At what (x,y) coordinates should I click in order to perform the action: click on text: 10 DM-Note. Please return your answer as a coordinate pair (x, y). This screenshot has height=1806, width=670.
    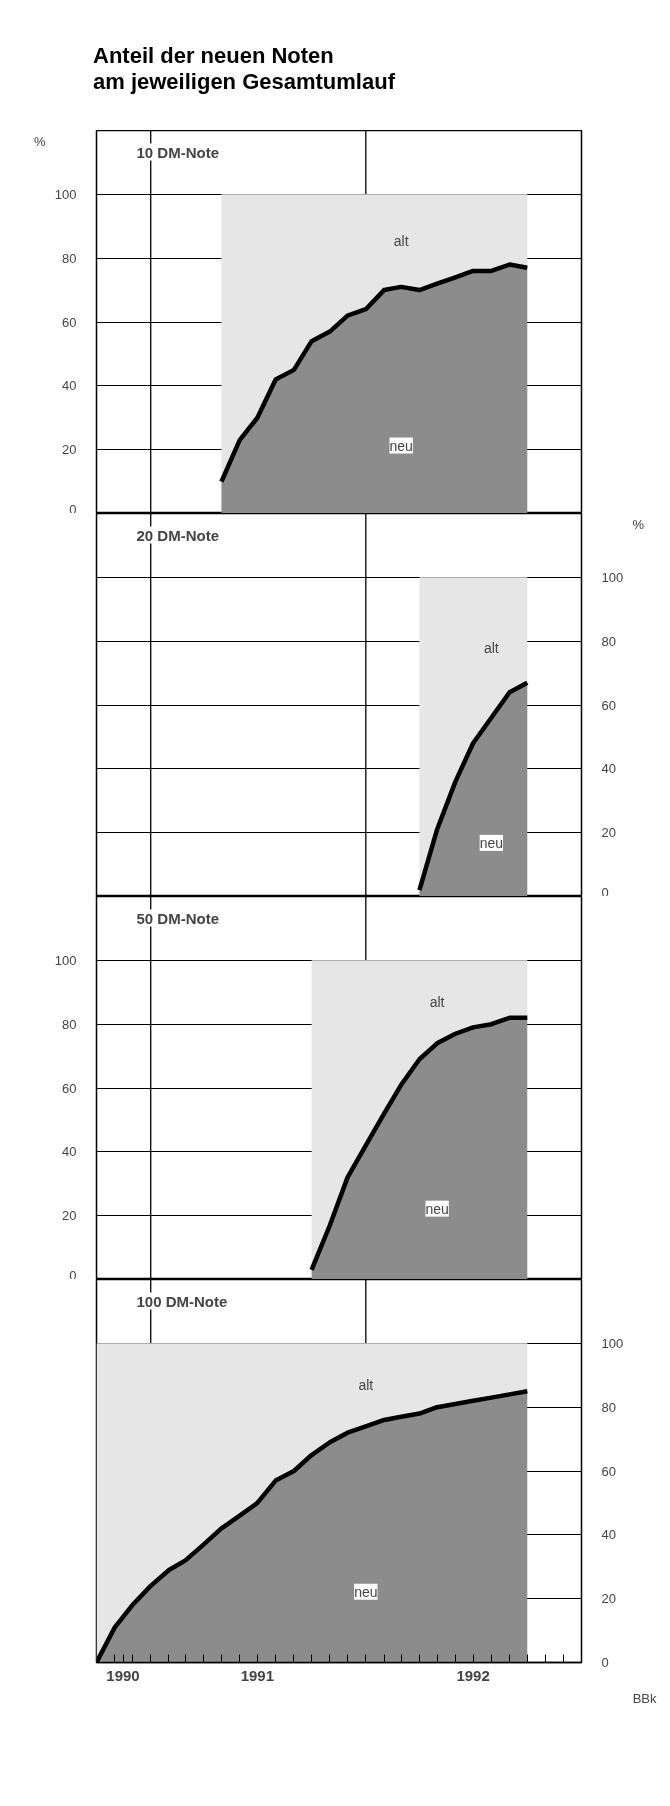
    Looking at the image, I should click on (178, 152).